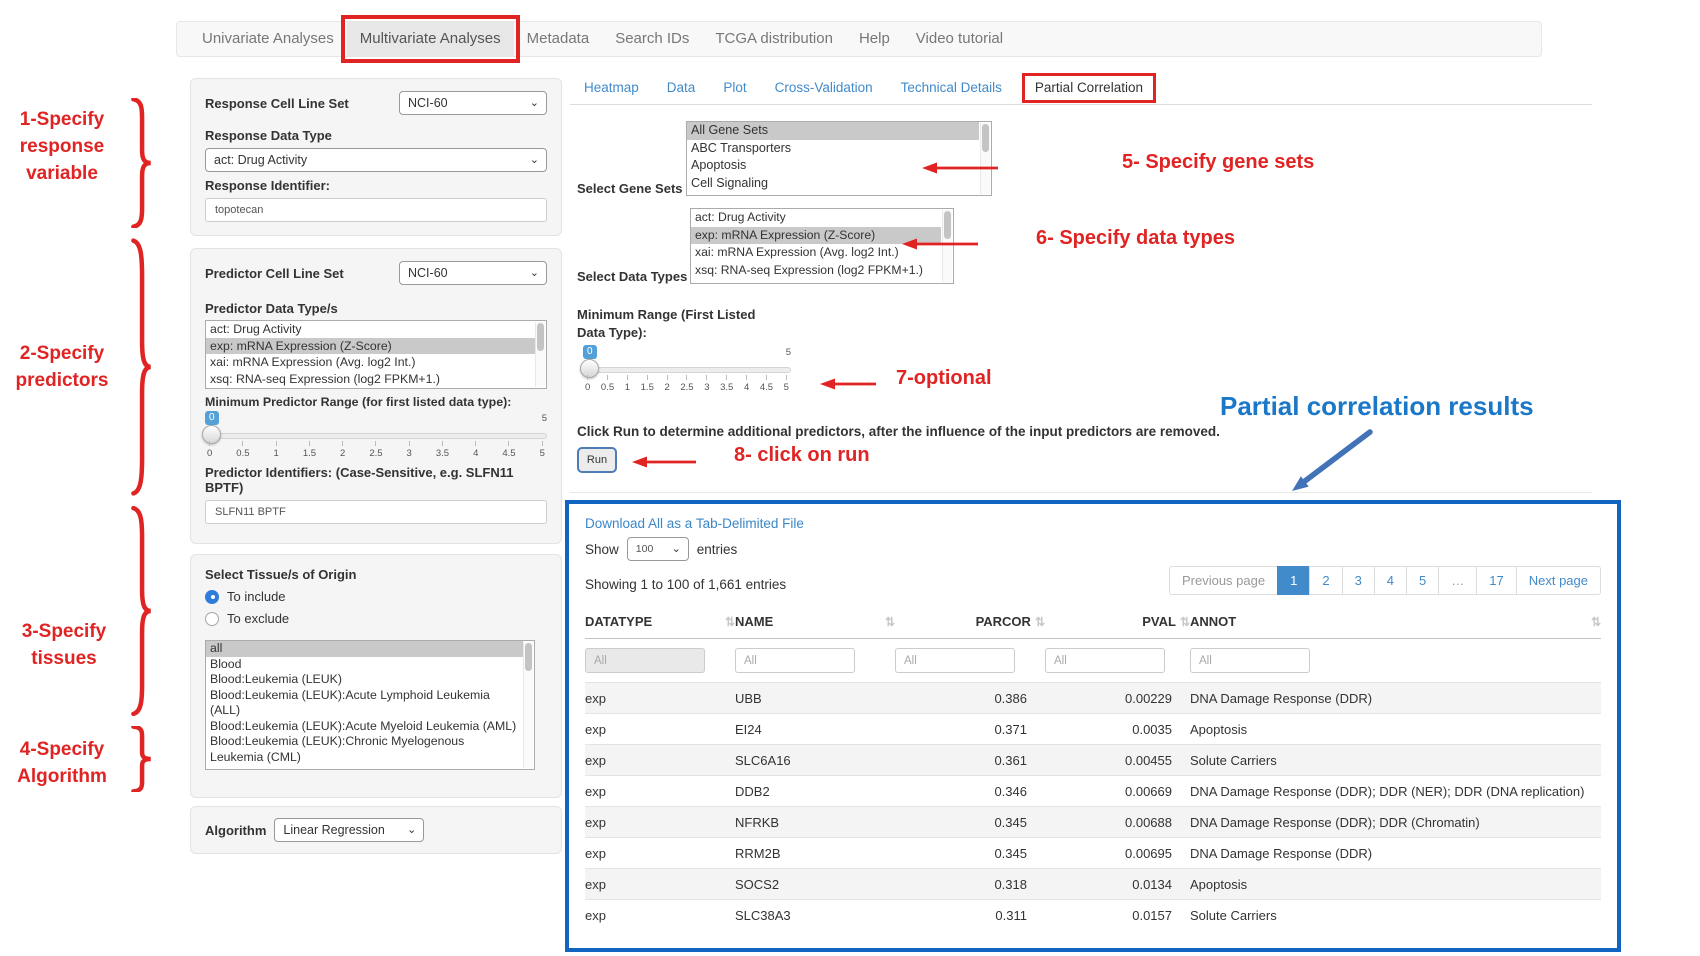 The image size is (1700, 956). Describe the element at coordinates (376, 210) in the screenshot. I see `response-identifier-input` at that location.